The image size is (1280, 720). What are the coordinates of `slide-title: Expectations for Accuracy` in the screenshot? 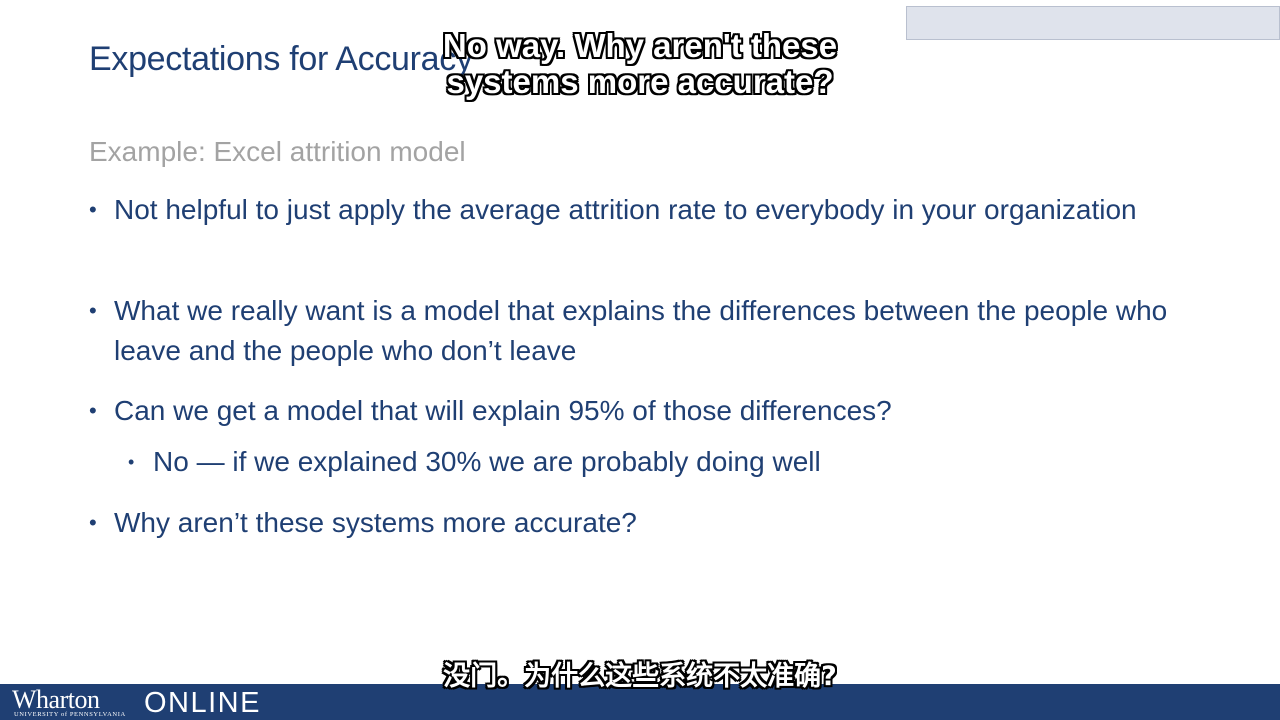 It's located at (281, 59).